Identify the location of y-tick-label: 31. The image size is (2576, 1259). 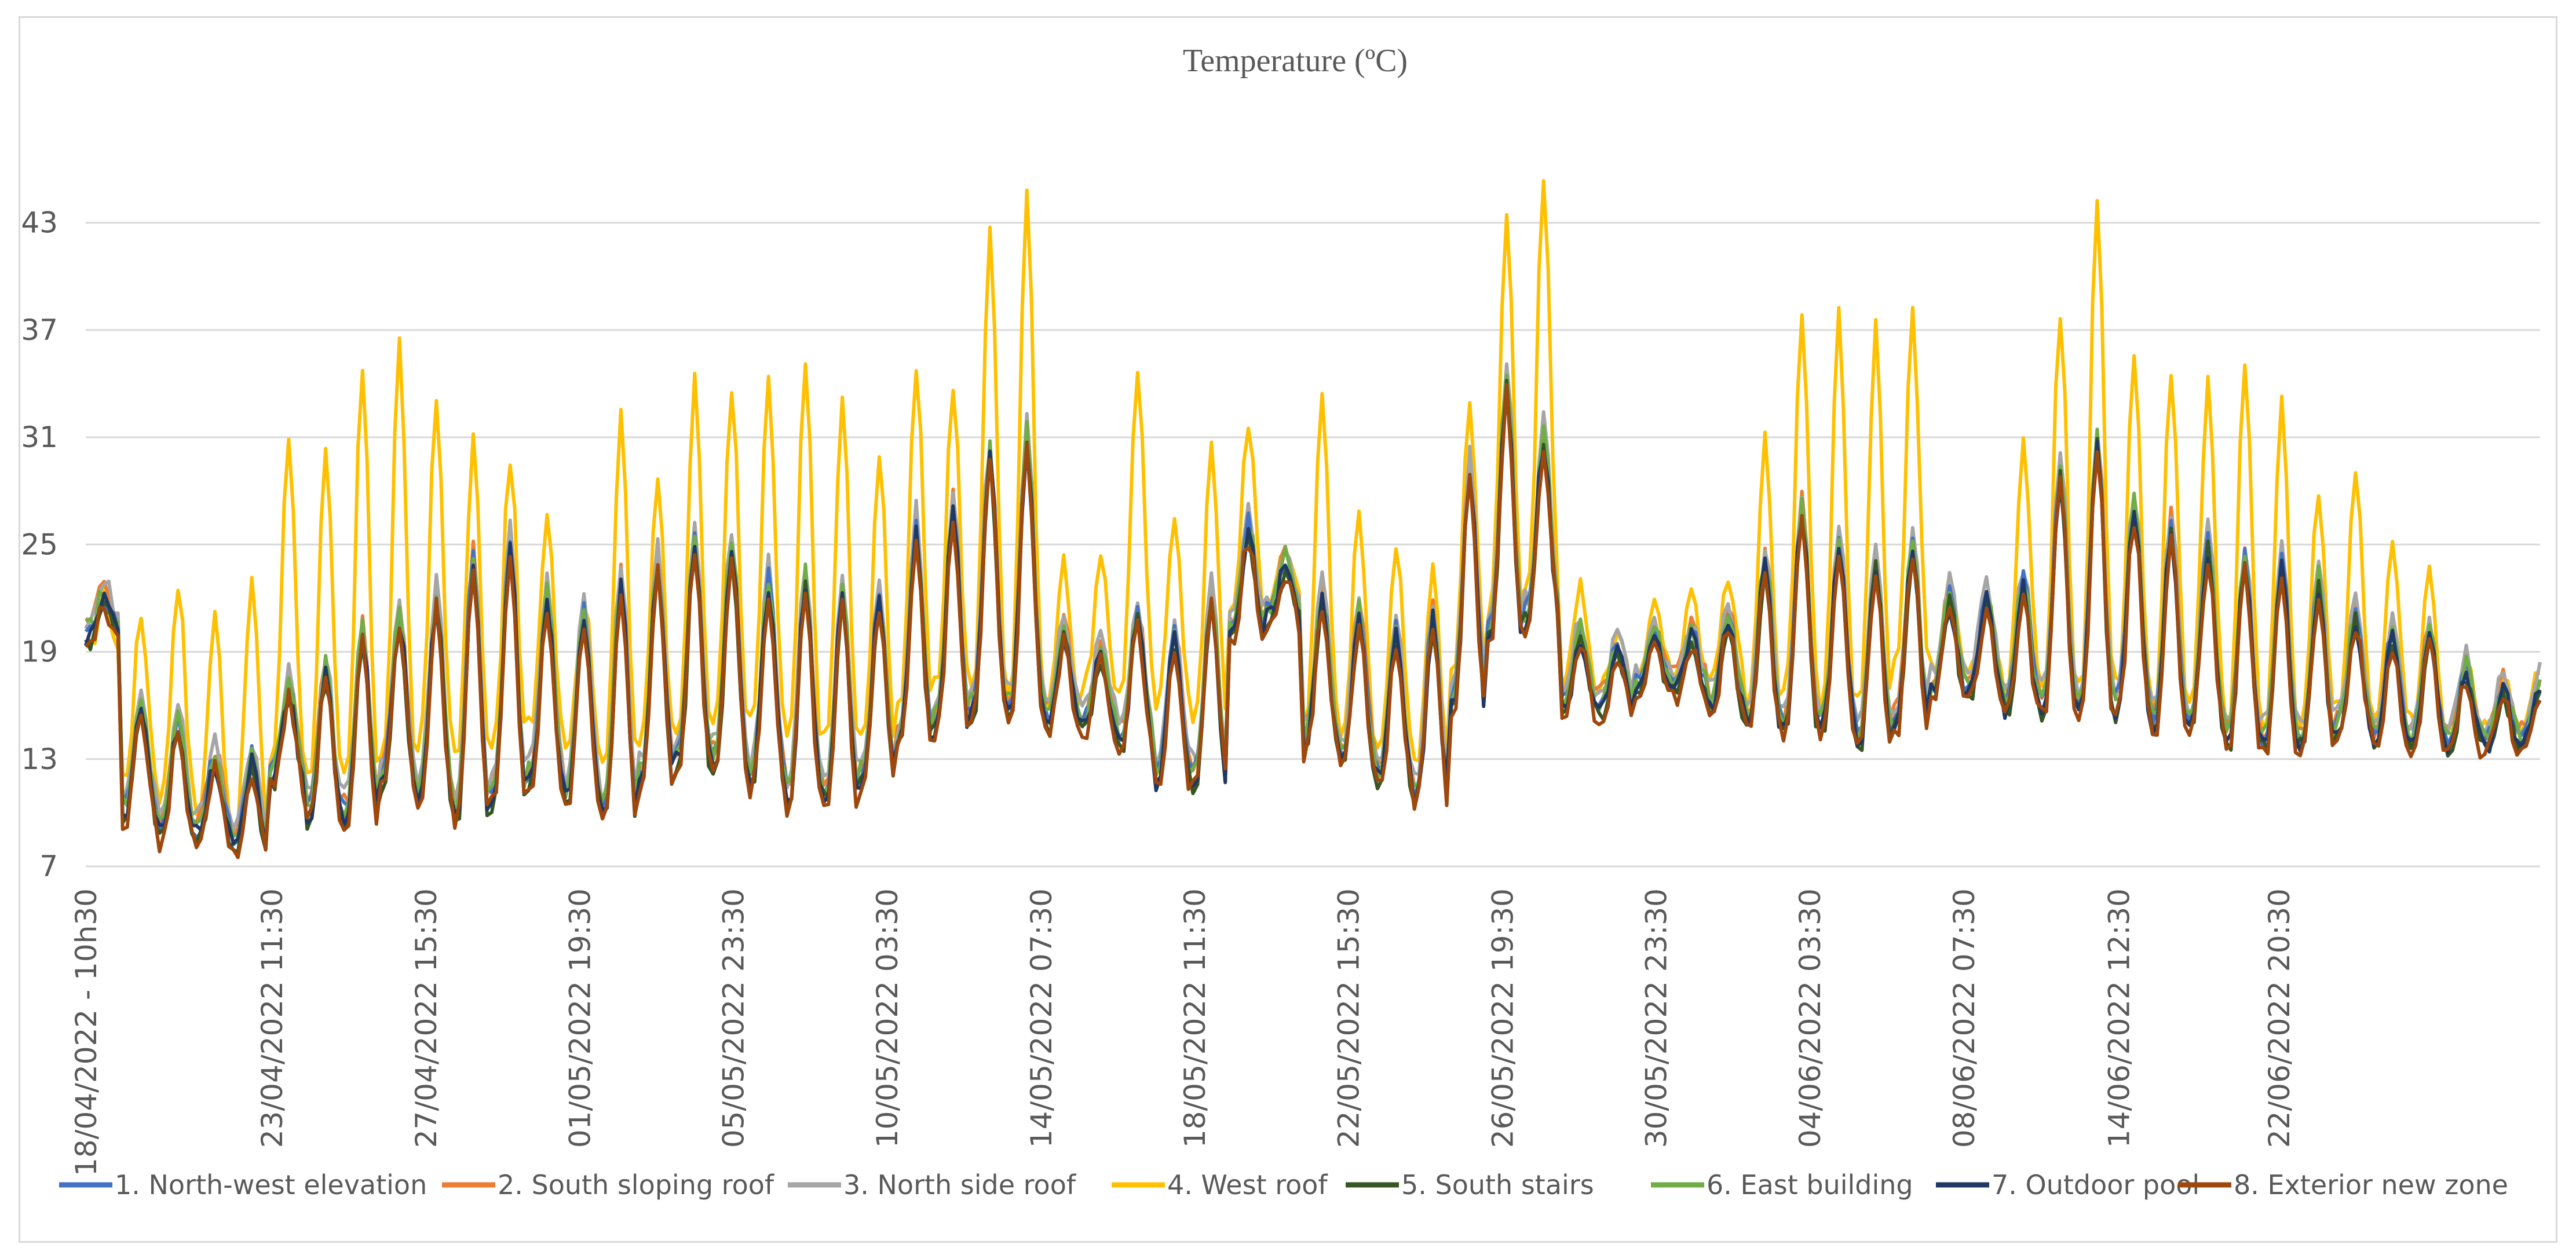
(40, 437).